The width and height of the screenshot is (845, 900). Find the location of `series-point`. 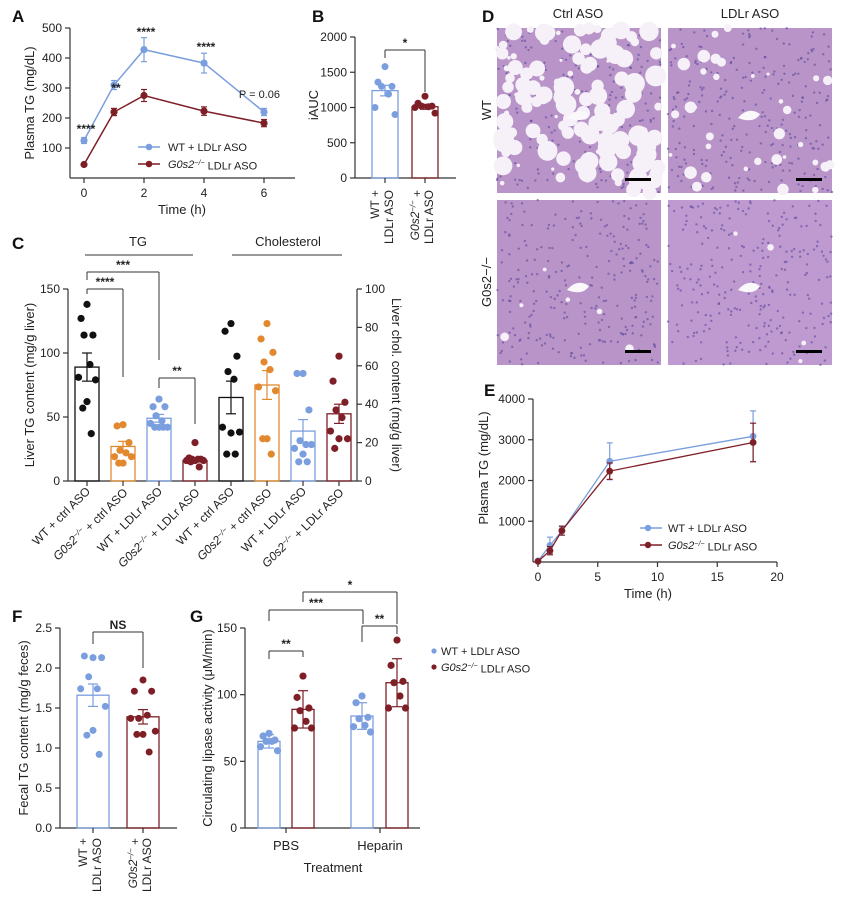

series-point is located at coordinates (204, 111).